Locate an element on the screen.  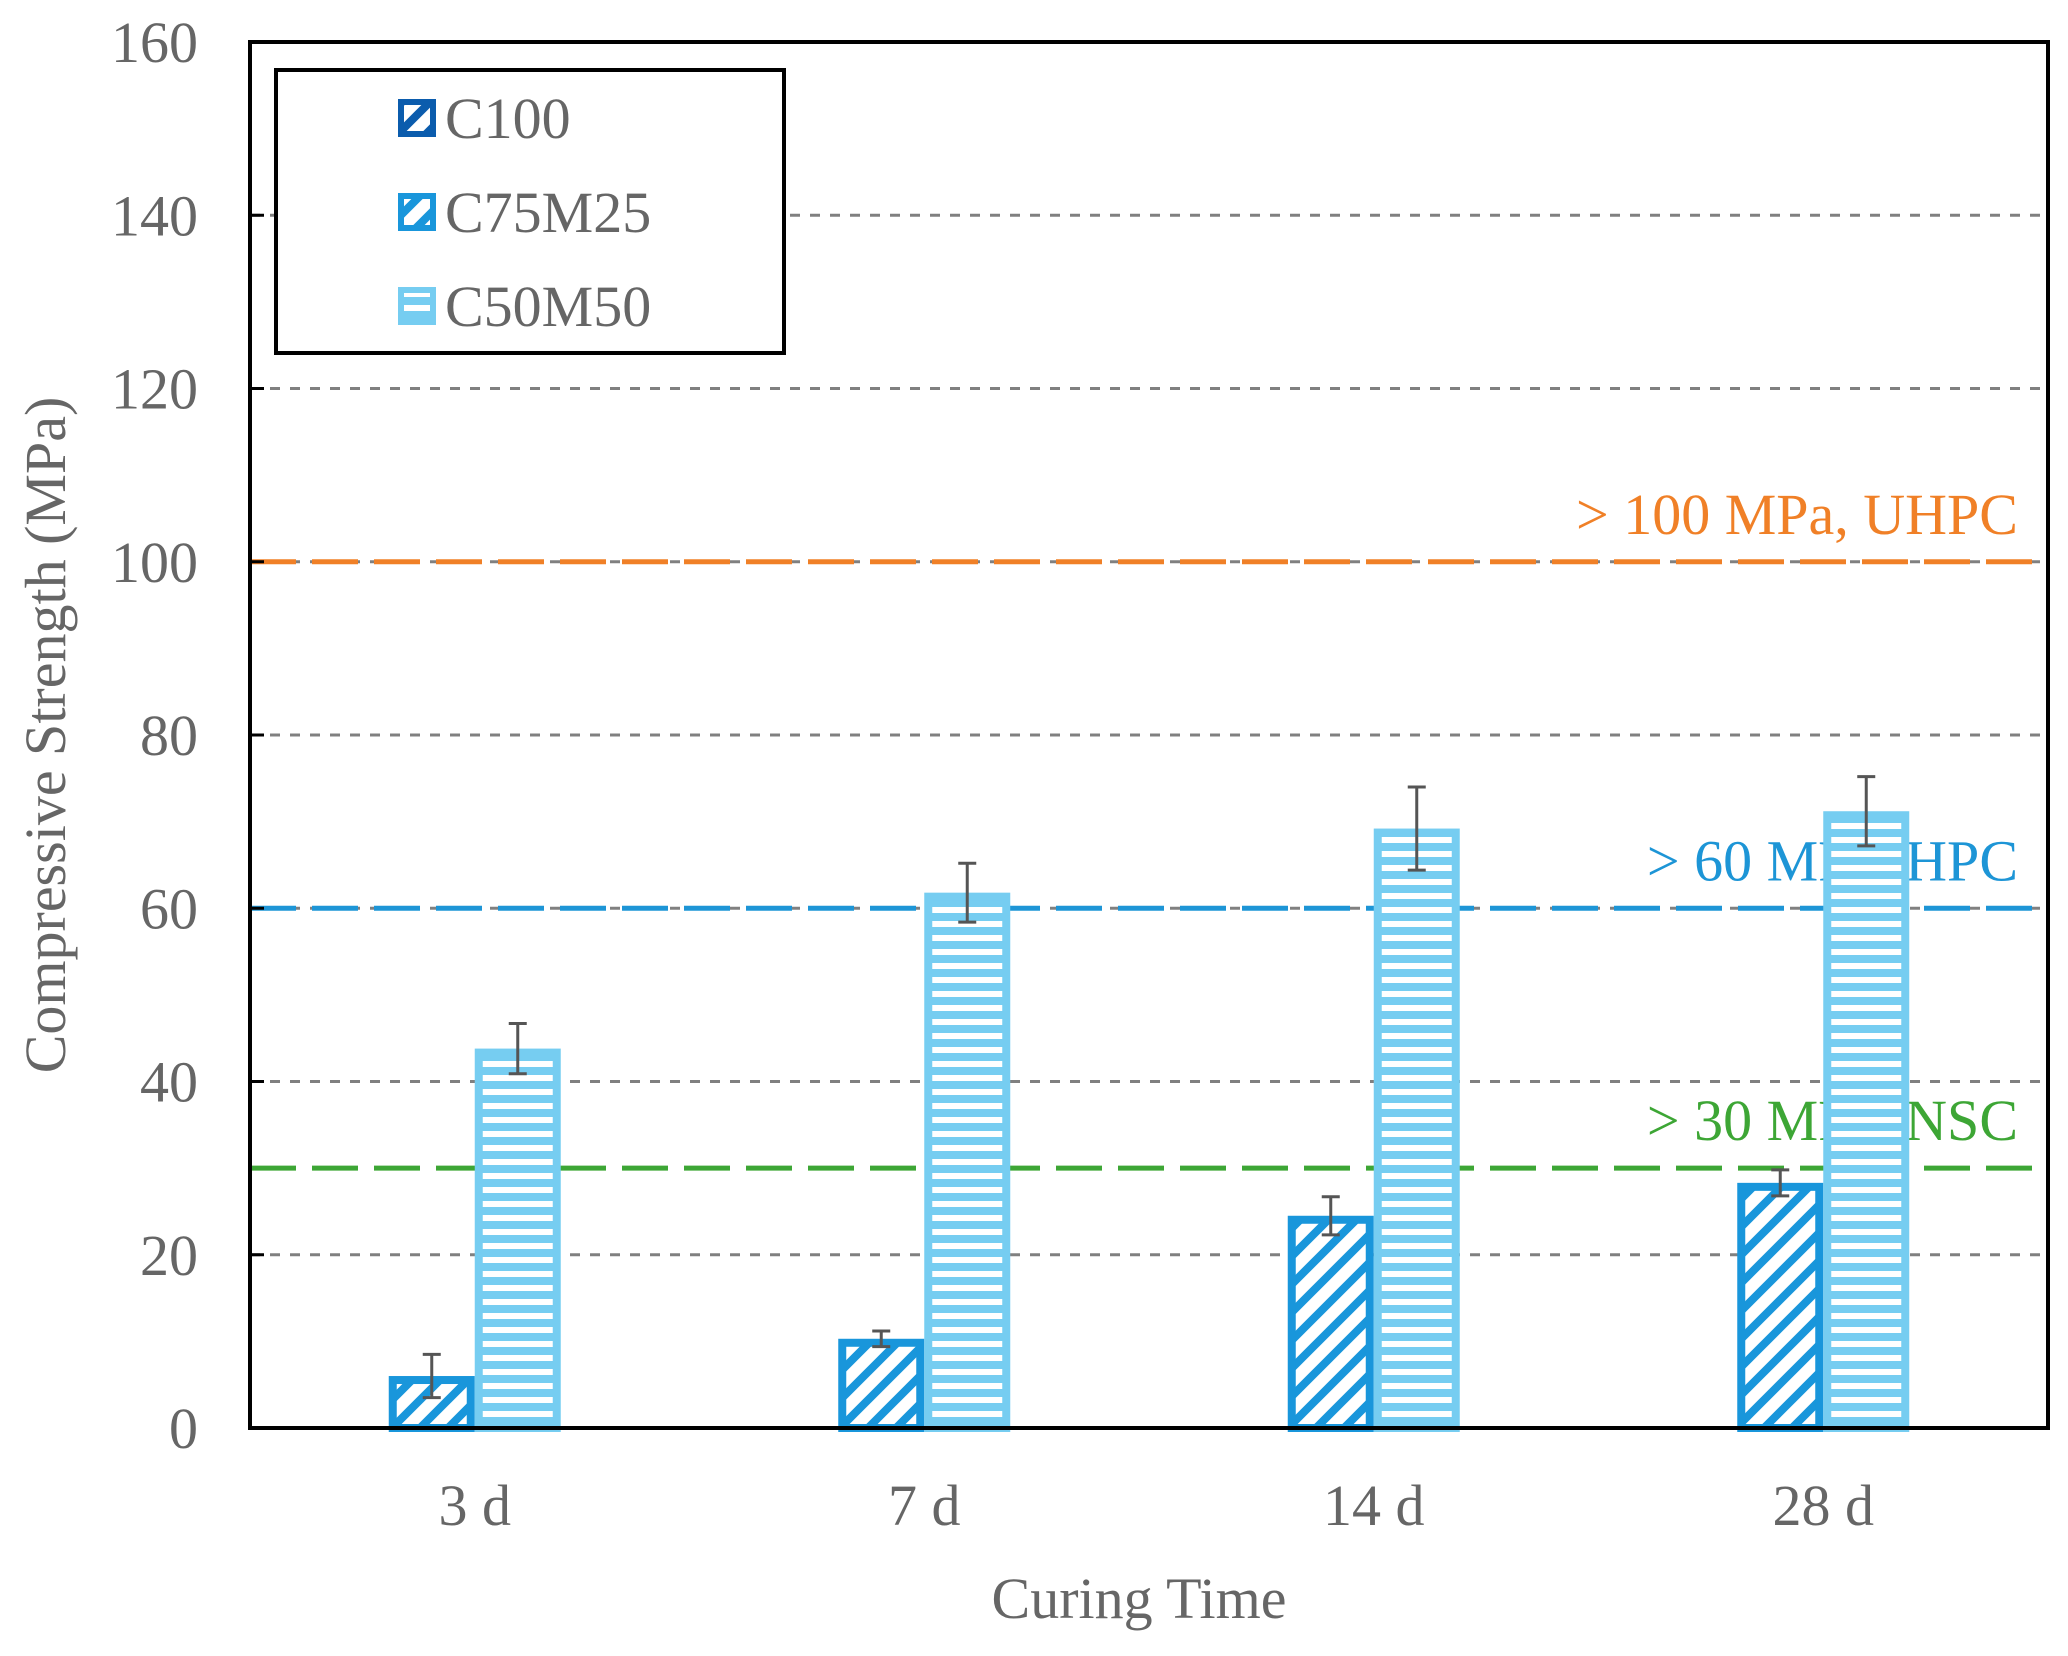
x-axis-title: Curing Time is located at coordinates (1139, 1598).